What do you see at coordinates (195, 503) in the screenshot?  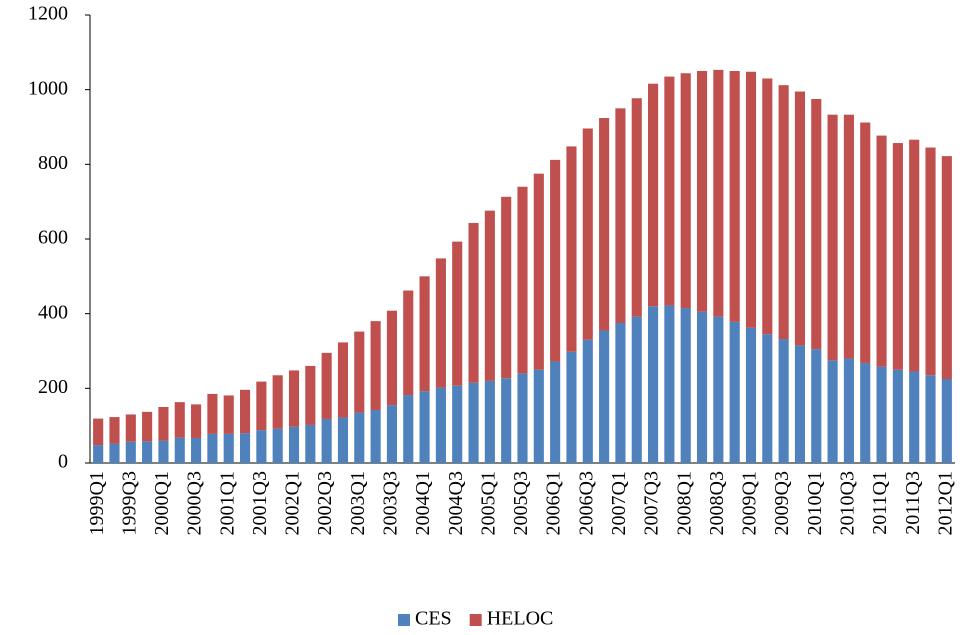 I see `x-tick-label: 2000Q3` at bounding box center [195, 503].